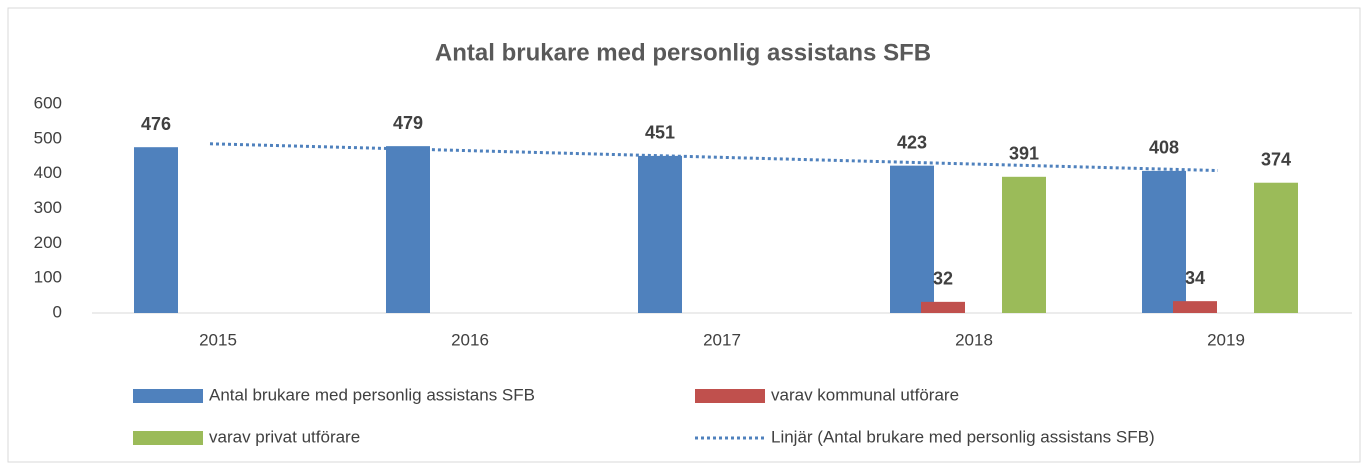 This screenshot has height=466, width=1366. I want to click on y-tick-label: 0, so click(57, 311).